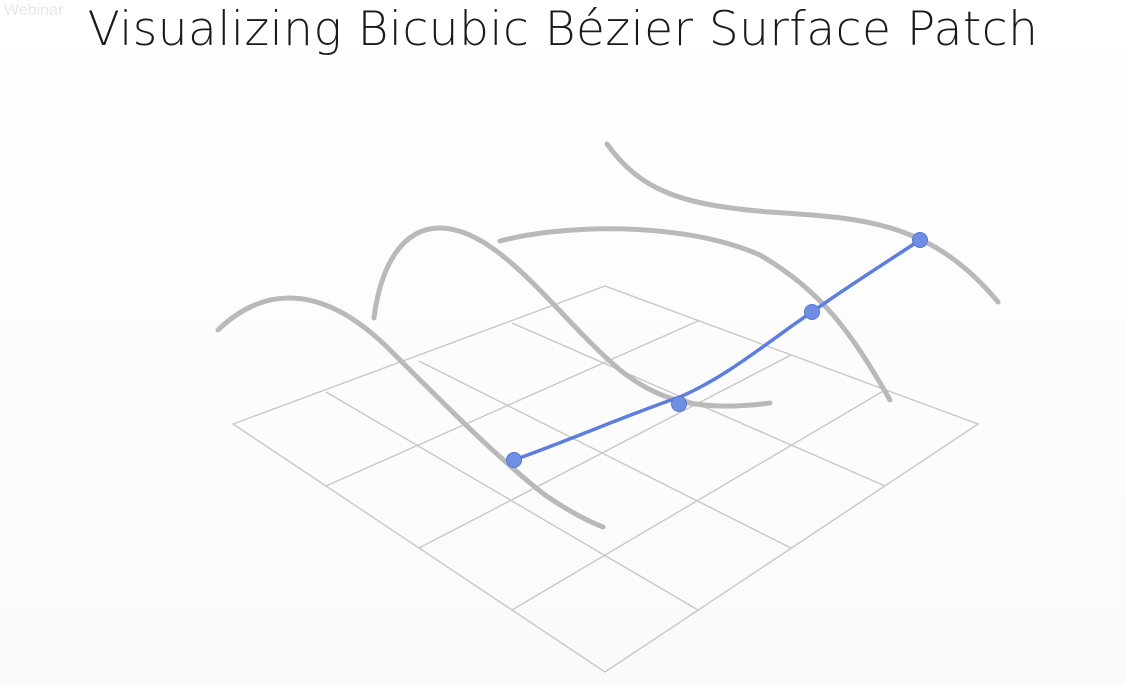 This screenshot has width=1126, height=684. Describe the element at coordinates (563, 29) in the screenshot. I see `slide-title: Visualizing Bicubic Bézier Surface Patch` at that location.